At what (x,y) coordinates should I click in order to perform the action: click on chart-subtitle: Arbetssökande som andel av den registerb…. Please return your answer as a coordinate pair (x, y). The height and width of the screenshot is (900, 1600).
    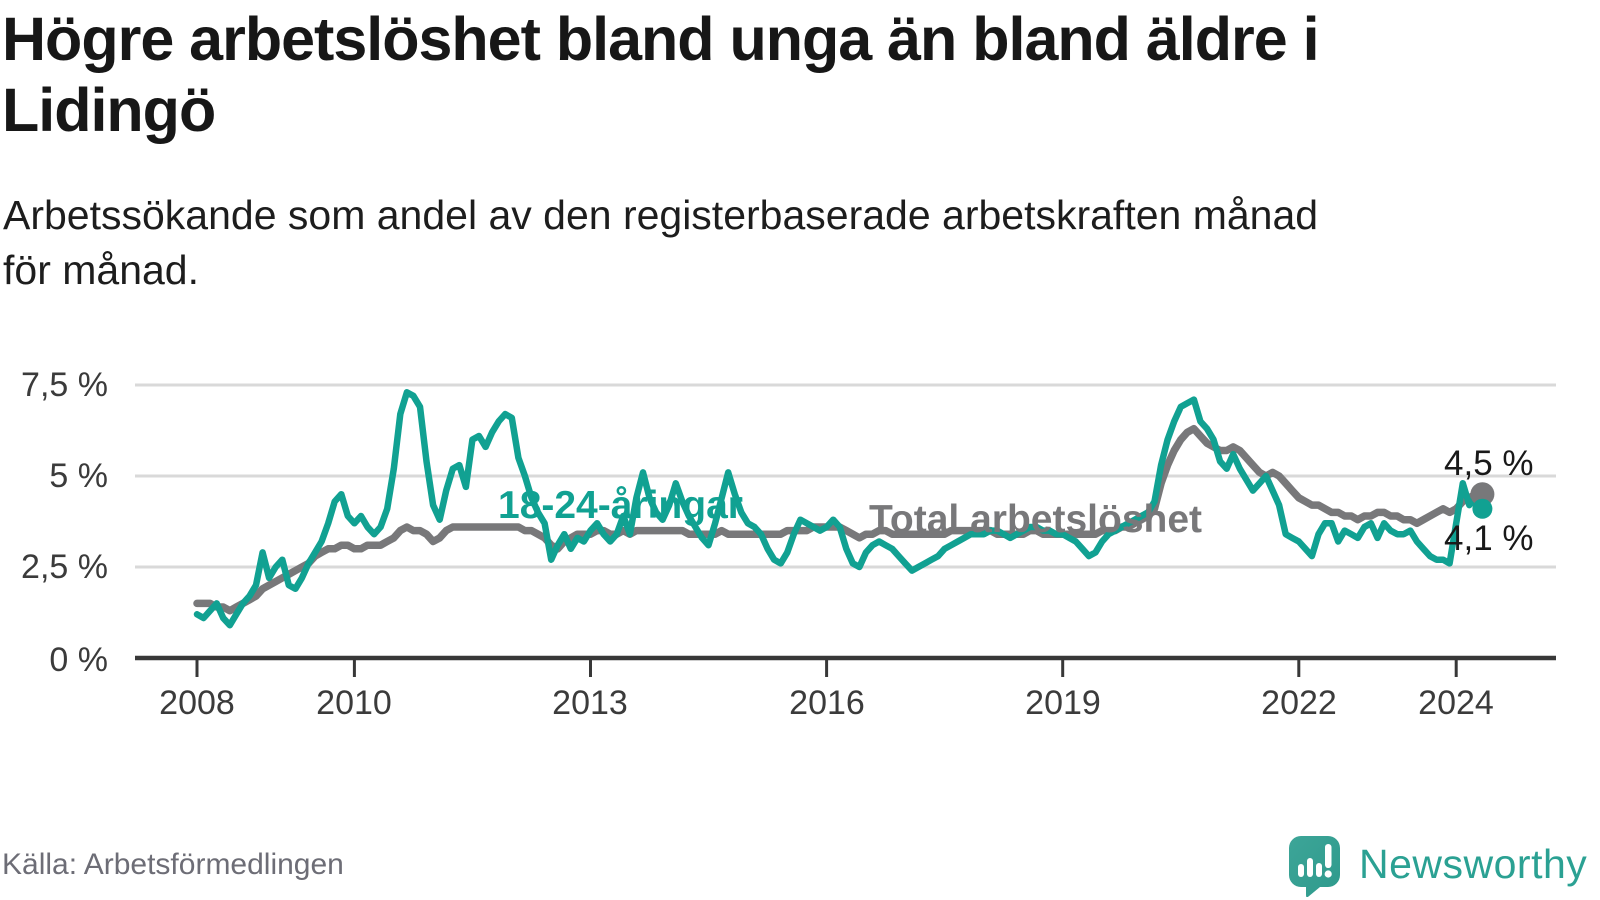
    Looking at the image, I should click on (788, 242).